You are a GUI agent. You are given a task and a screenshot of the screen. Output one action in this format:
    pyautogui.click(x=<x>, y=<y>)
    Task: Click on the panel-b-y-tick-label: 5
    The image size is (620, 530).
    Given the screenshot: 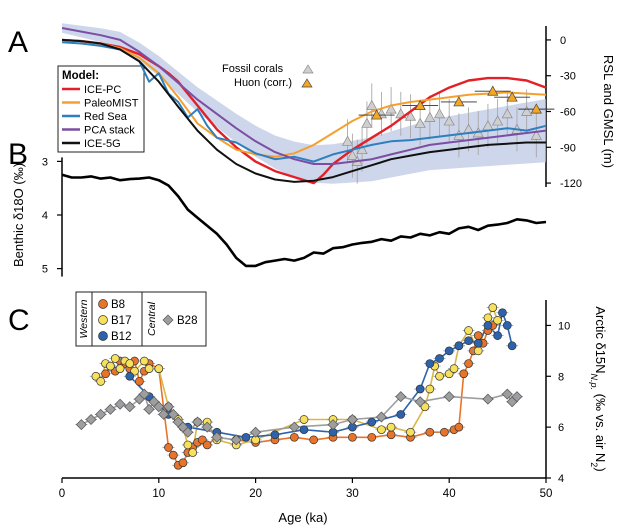 What is the action you would take?
    pyautogui.click(x=45, y=270)
    